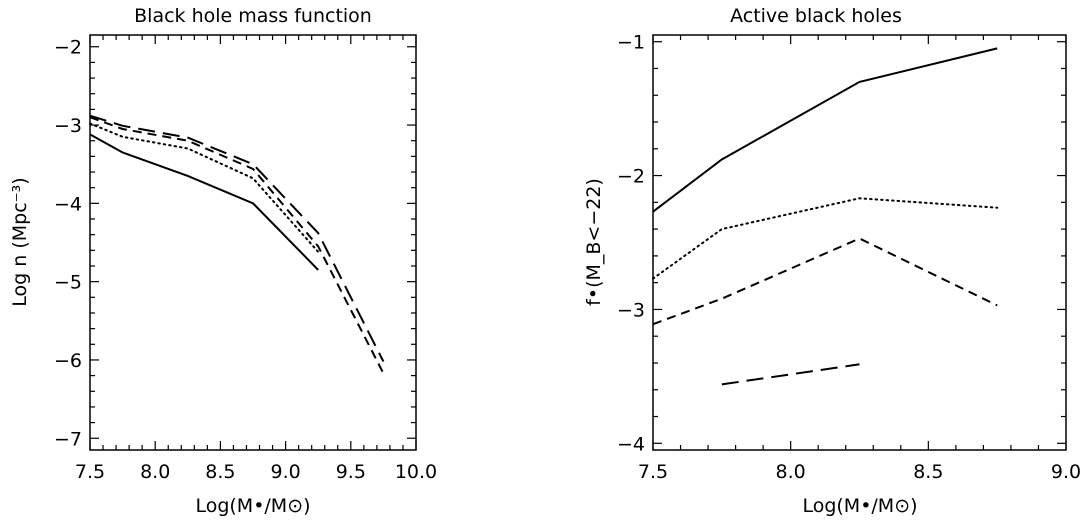 Image resolution: width=1087 pixels, height=523 pixels. What do you see at coordinates (20, 241) in the screenshot?
I see `y-axis-label: Log n (Mpc⁻³)` at bounding box center [20, 241].